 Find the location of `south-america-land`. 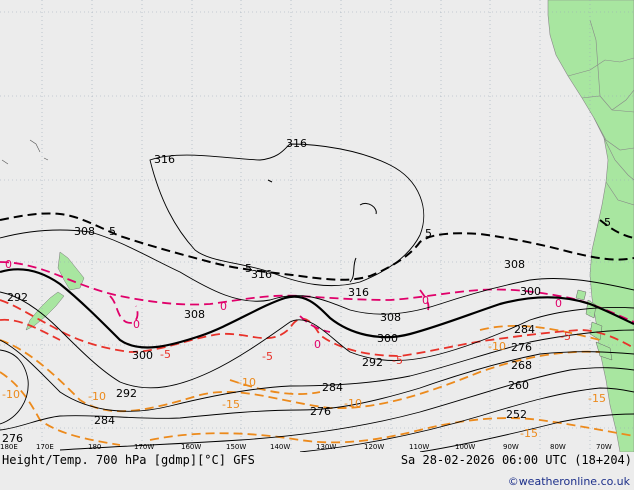

south-america-land is located at coordinates (590, 226).